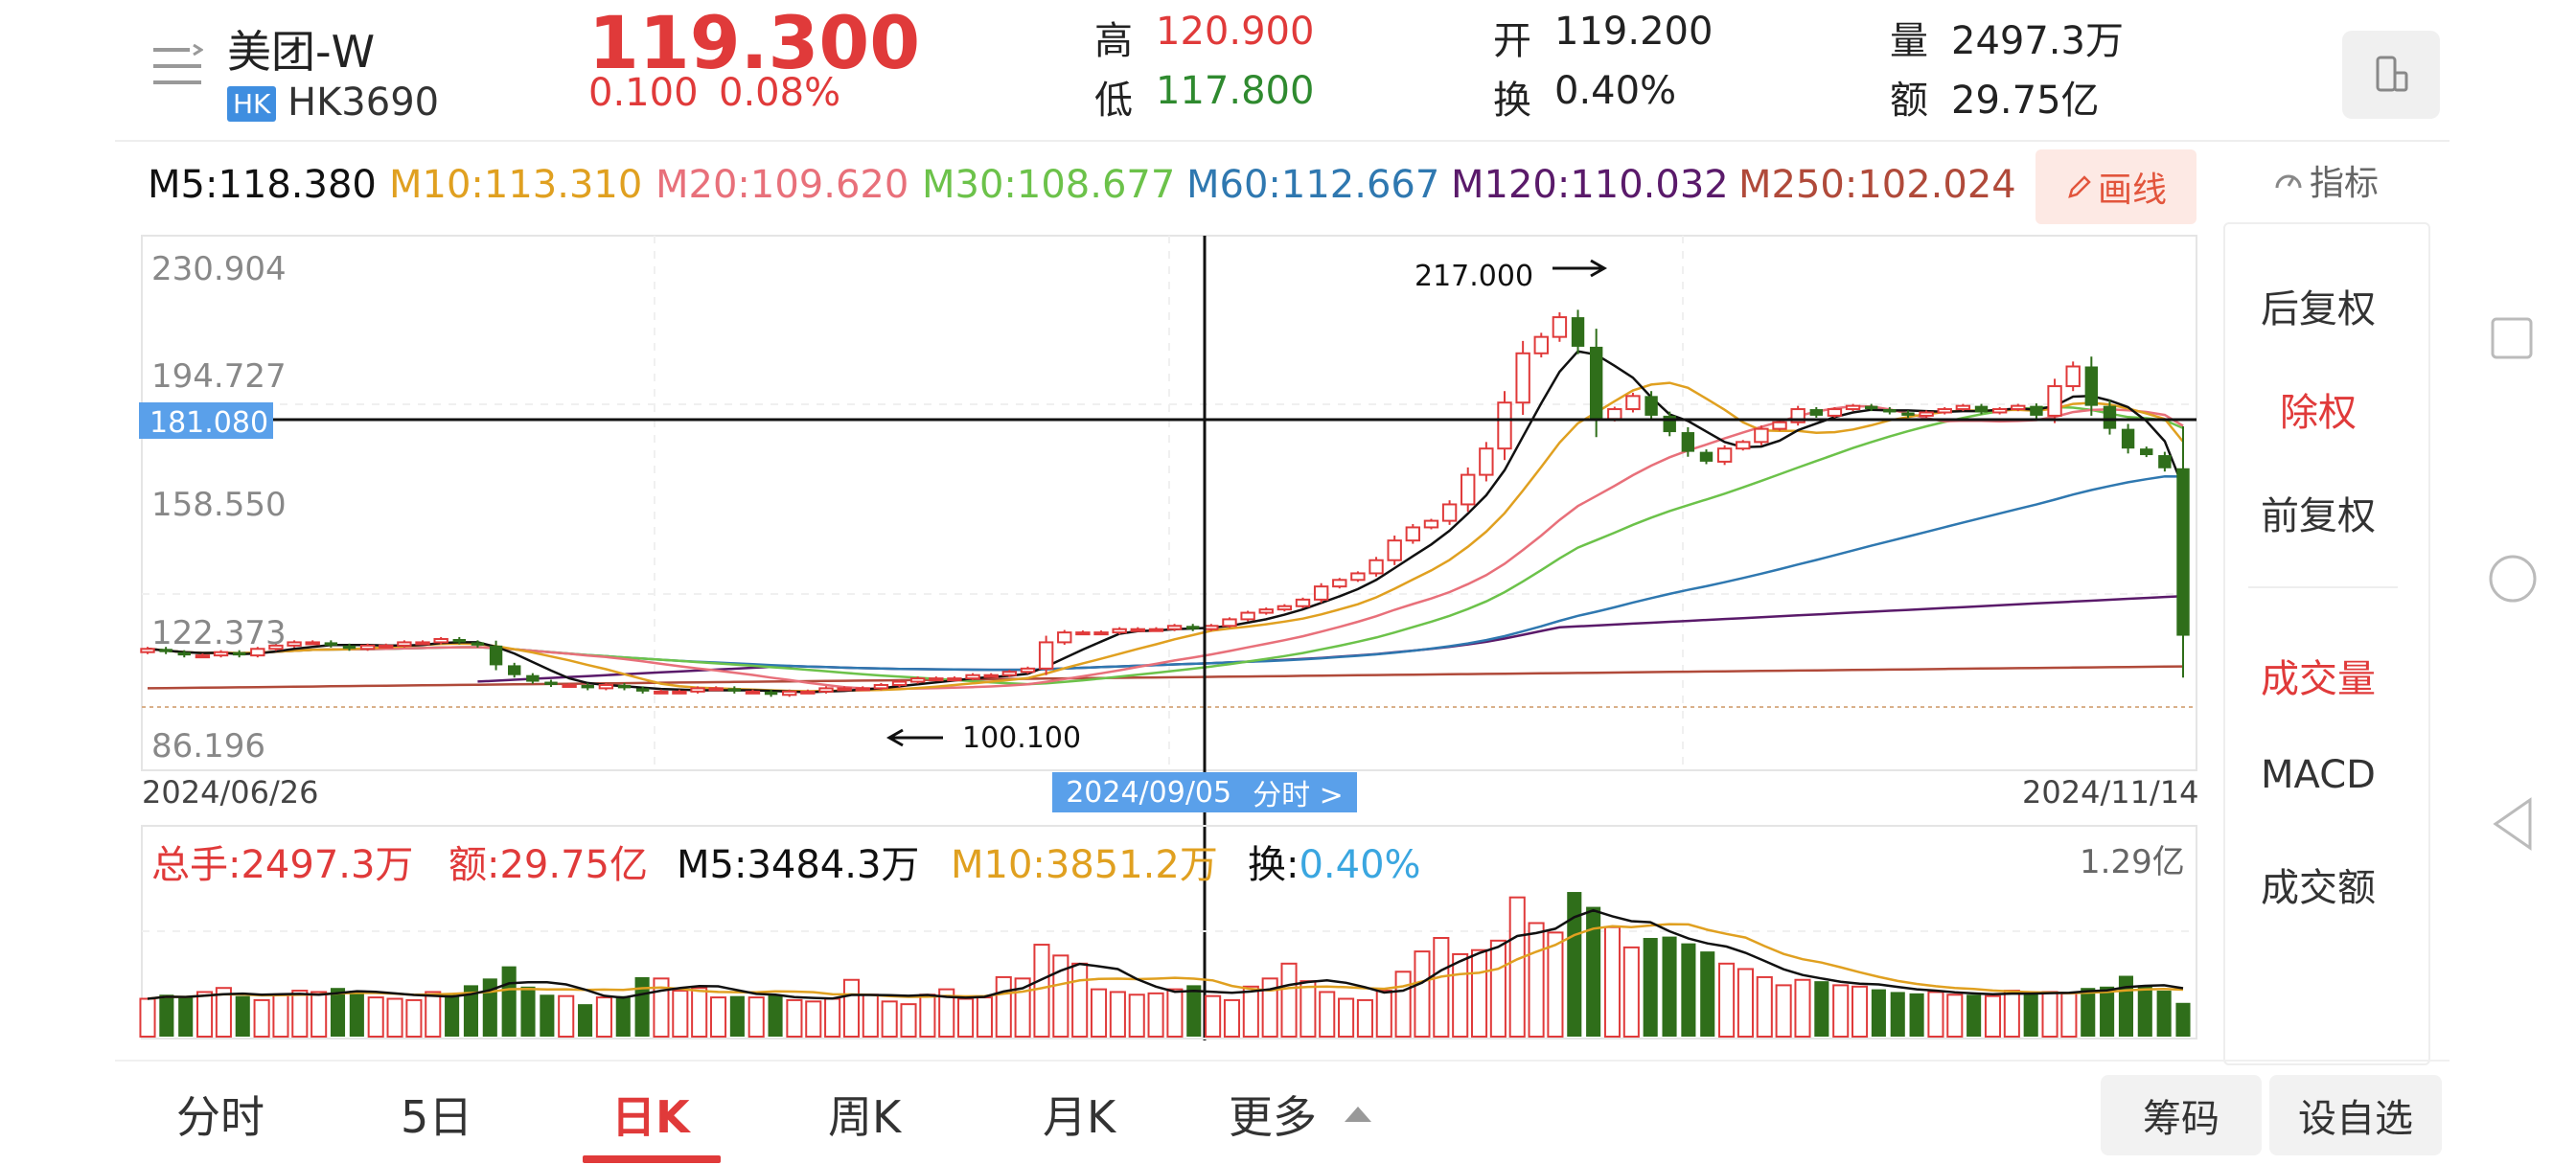  Describe the element at coordinates (437, 1117) in the screenshot. I see `tab-5-day: 5日` at that location.